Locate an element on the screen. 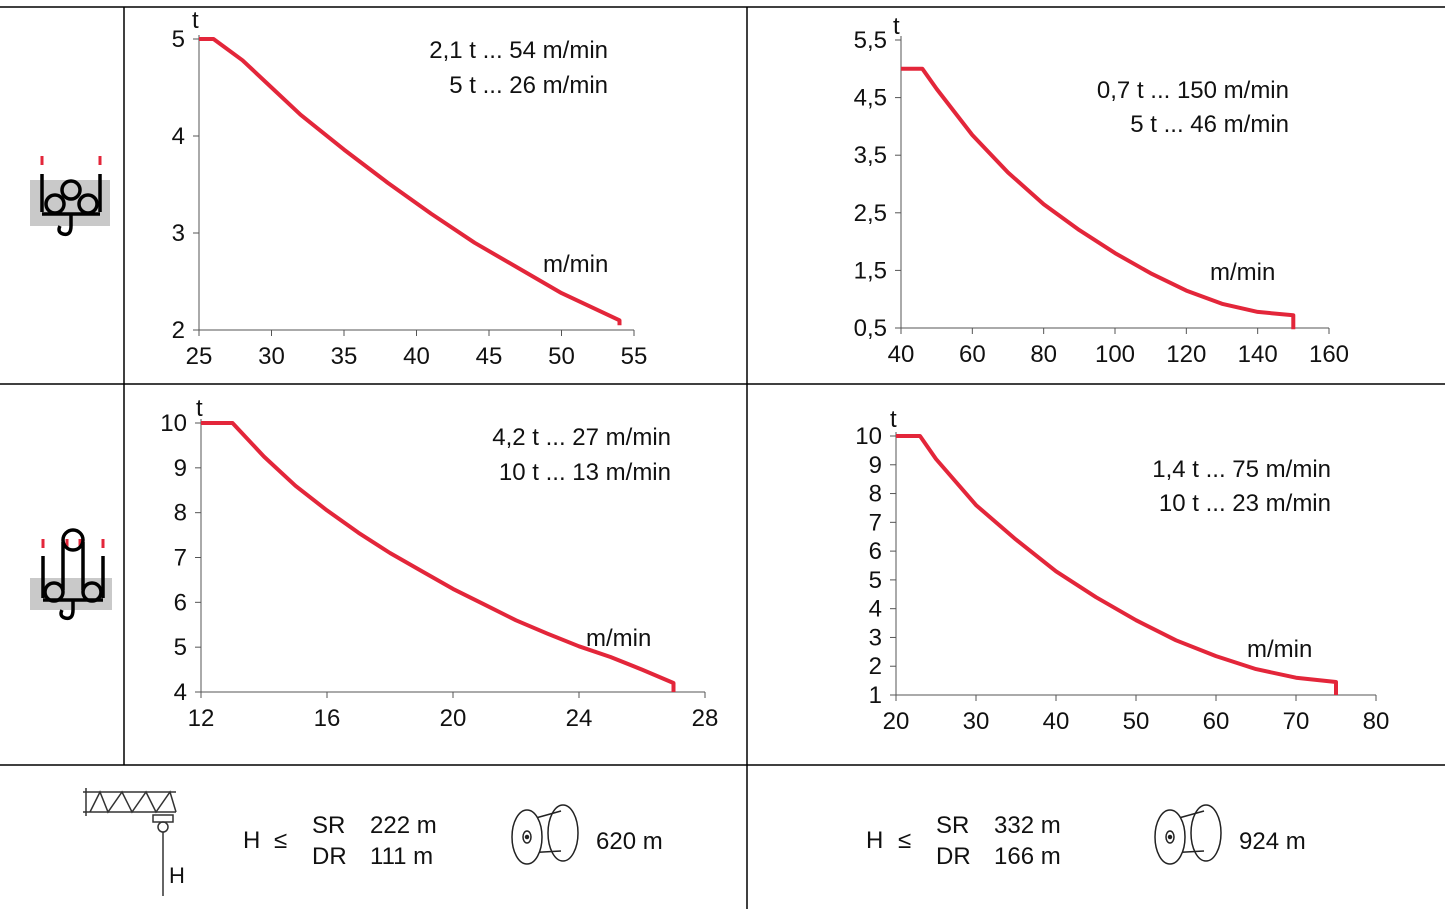 This screenshot has width=1450, height=914. x-tick-label: 120 is located at coordinates (1186, 354).